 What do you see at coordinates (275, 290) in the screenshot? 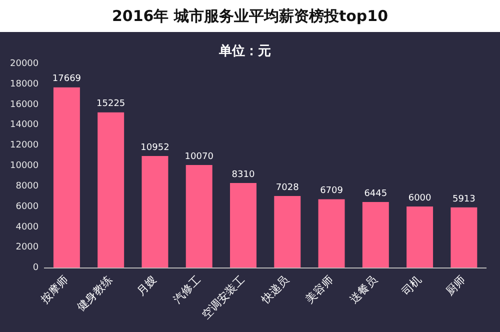
I see `x-tick-label: 快递员` at bounding box center [275, 290].